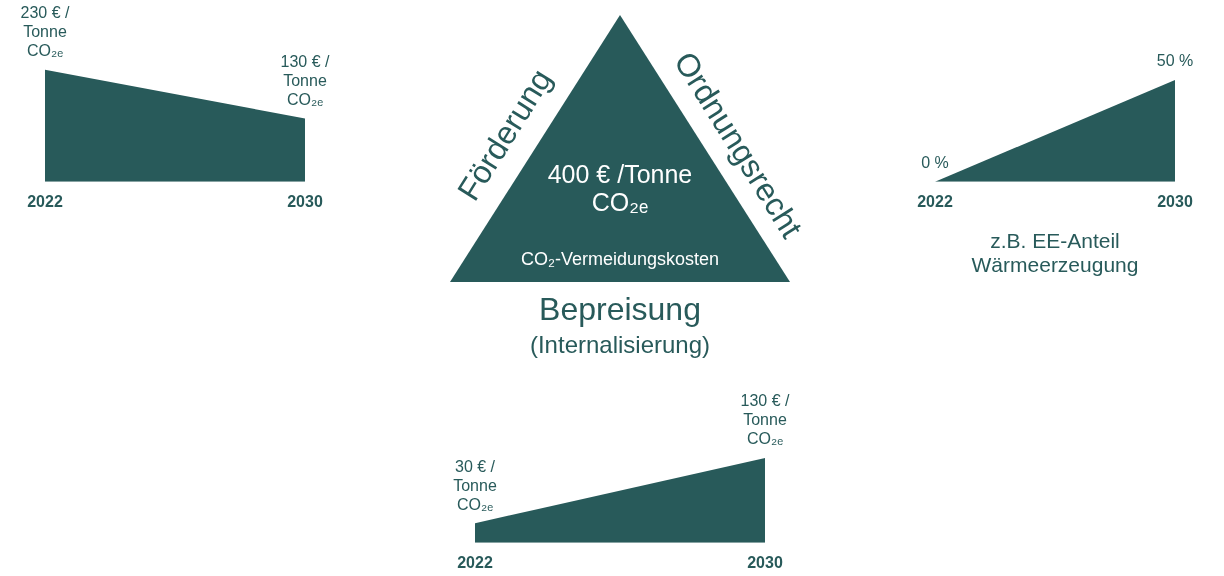  I want to click on text: CO₂-Vermeidungskosten, so click(620, 259).